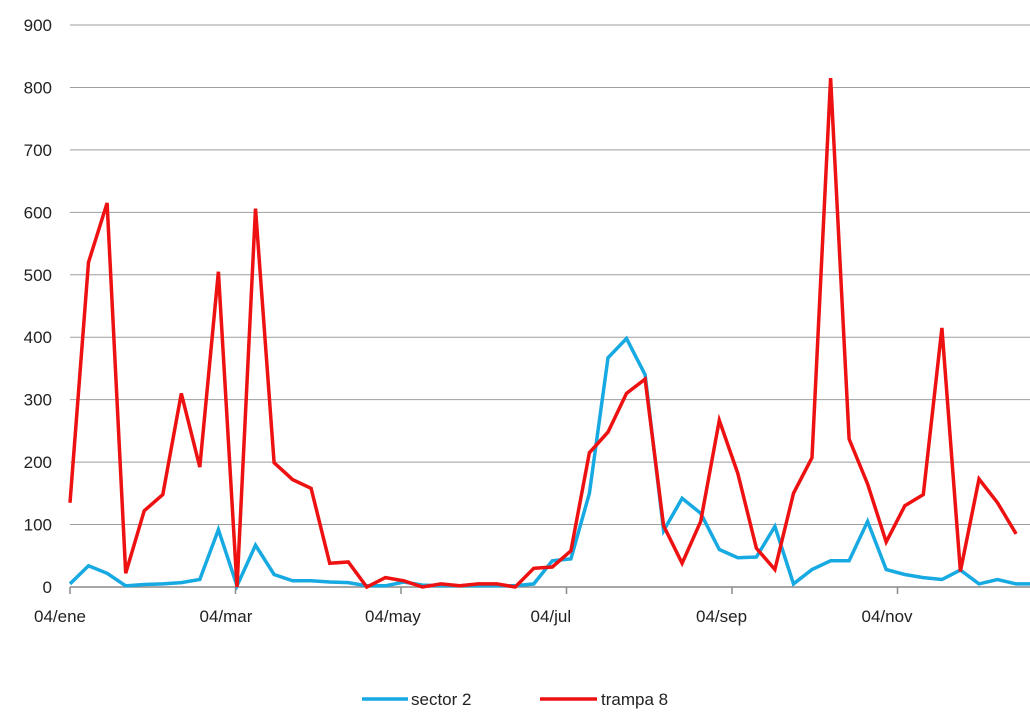 The height and width of the screenshot is (714, 1030). Describe the element at coordinates (441, 699) in the screenshot. I see `legend-label: sector 2` at that location.